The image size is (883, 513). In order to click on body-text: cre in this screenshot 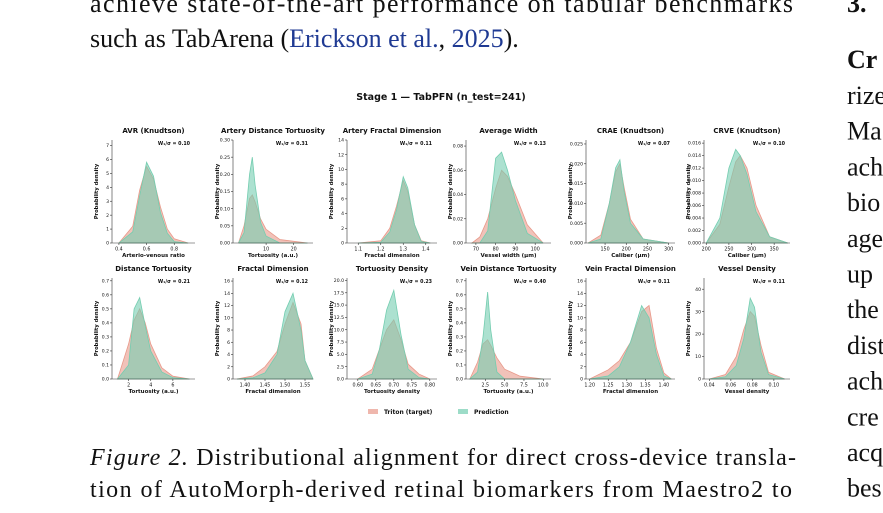, I will do `click(863, 416)`.